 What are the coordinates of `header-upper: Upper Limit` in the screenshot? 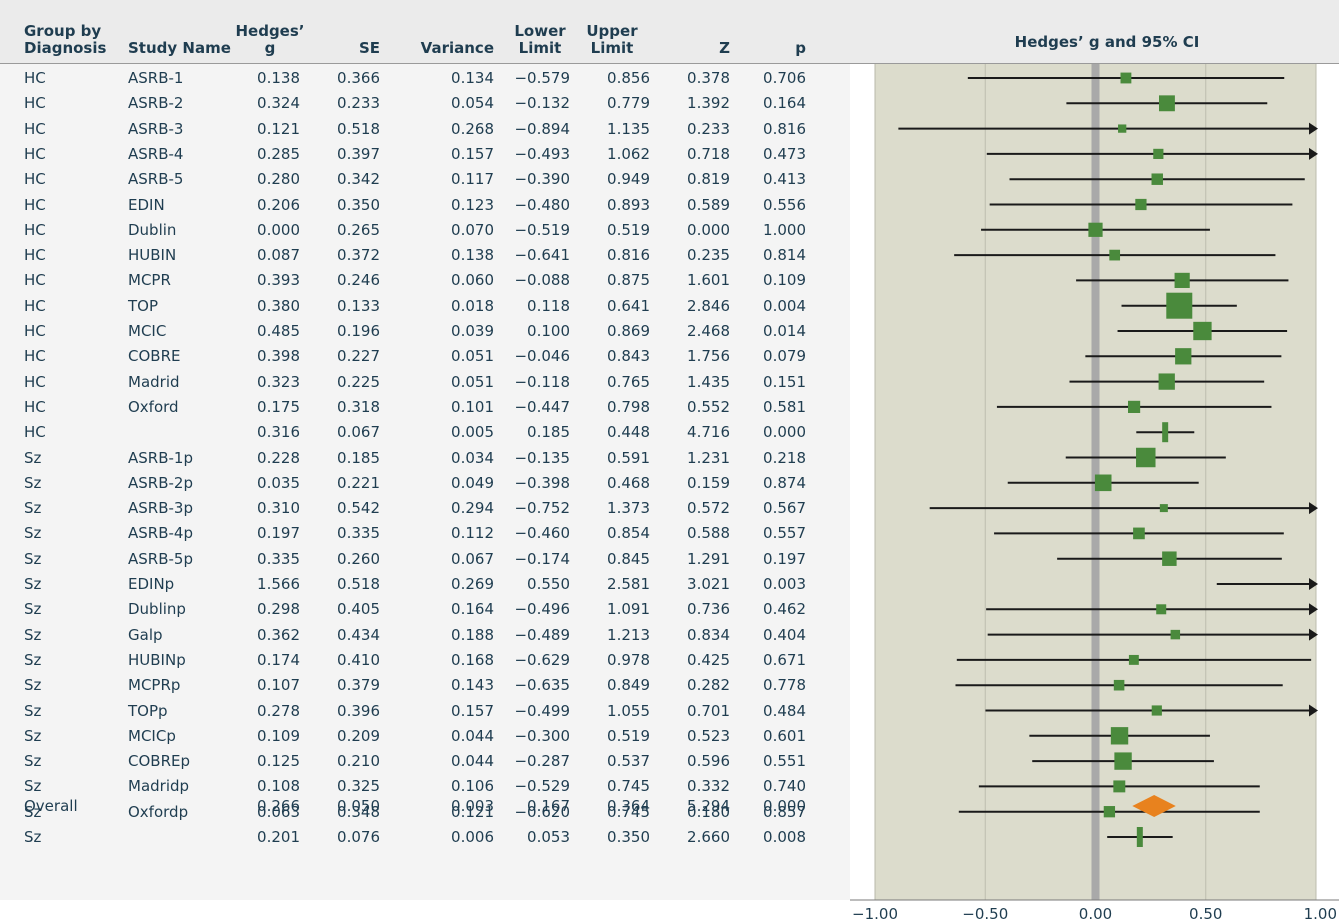 It's located at (612, 32).